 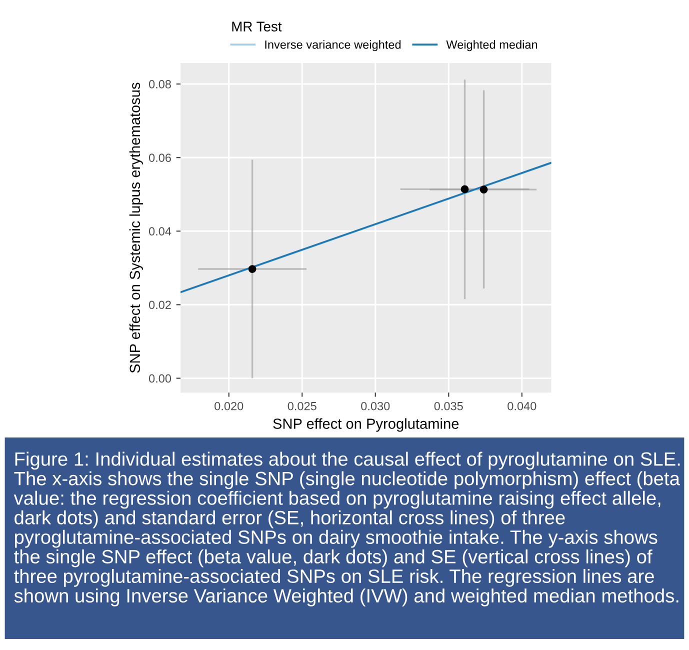 What do you see at coordinates (448, 406) in the screenshot?
I see `x-tick-label: 0.035` at bounding box center [448, 406].